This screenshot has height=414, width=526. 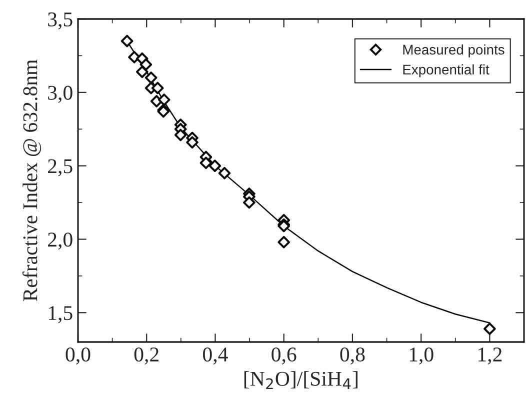 I want to click on x-tick-label: 0,0, so click(x=78, y=356).